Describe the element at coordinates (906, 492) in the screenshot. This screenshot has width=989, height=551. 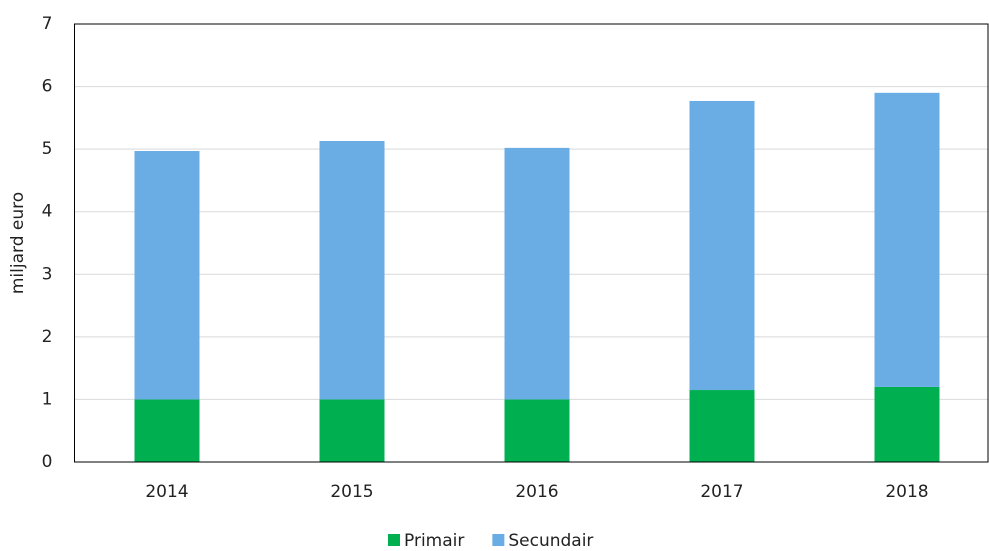
I see `x-tick-label: 2018` at that location.